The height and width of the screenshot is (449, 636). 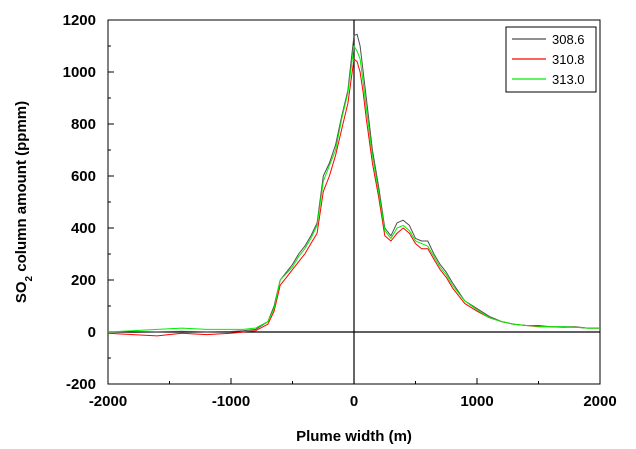 I want to click on x-tick-label: -2000, so click(x=108, y=401).